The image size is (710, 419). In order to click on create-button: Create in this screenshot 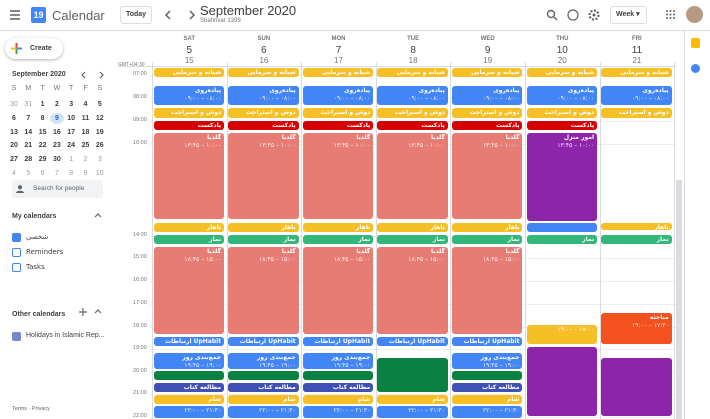, I will do `click(34, 48)`.